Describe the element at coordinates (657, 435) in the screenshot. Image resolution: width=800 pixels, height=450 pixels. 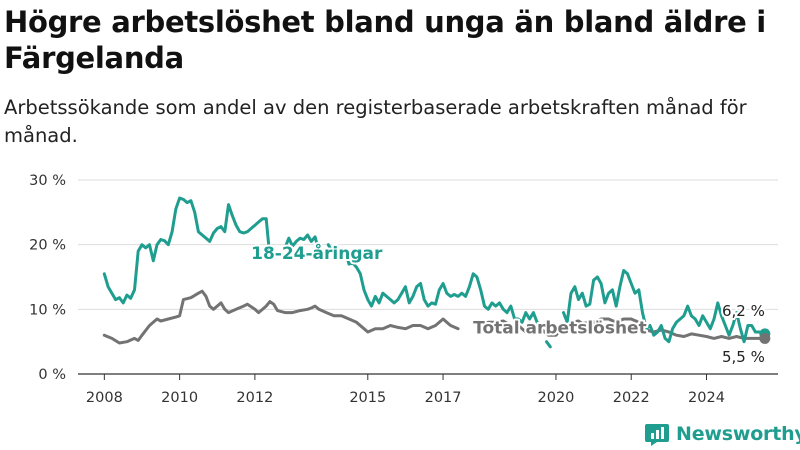
I see `bar-chart-logo-icon` at that location.